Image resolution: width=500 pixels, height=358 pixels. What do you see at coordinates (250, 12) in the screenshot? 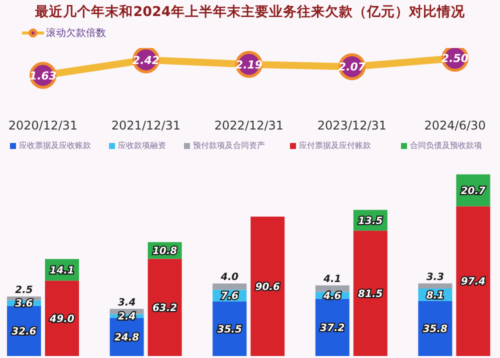
I see `chart-title: 最近几个年末和2024年上半年末主要业务往来欠款（亿元）对比情况` at bounding box center [250, 12].